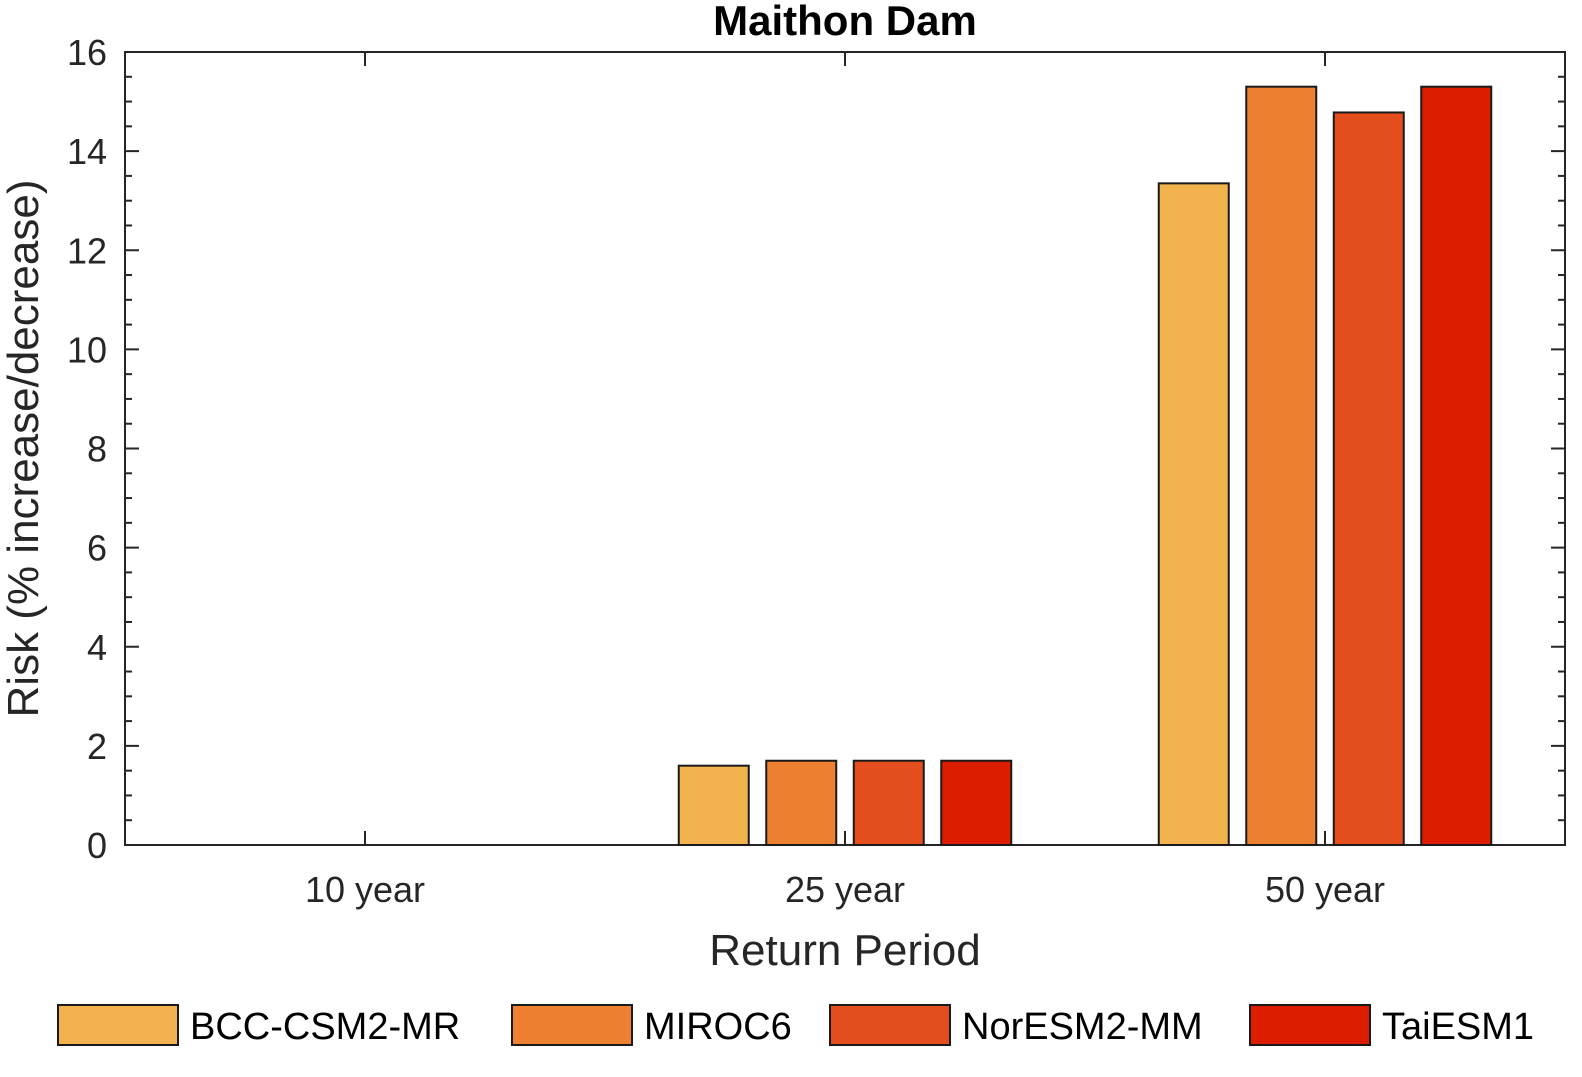 The image size is (1582, 1077). What do you see at coordinates (87, 349) in the screenshot?
I see `y-tick-label: 10` at bounding box center [87, 349].